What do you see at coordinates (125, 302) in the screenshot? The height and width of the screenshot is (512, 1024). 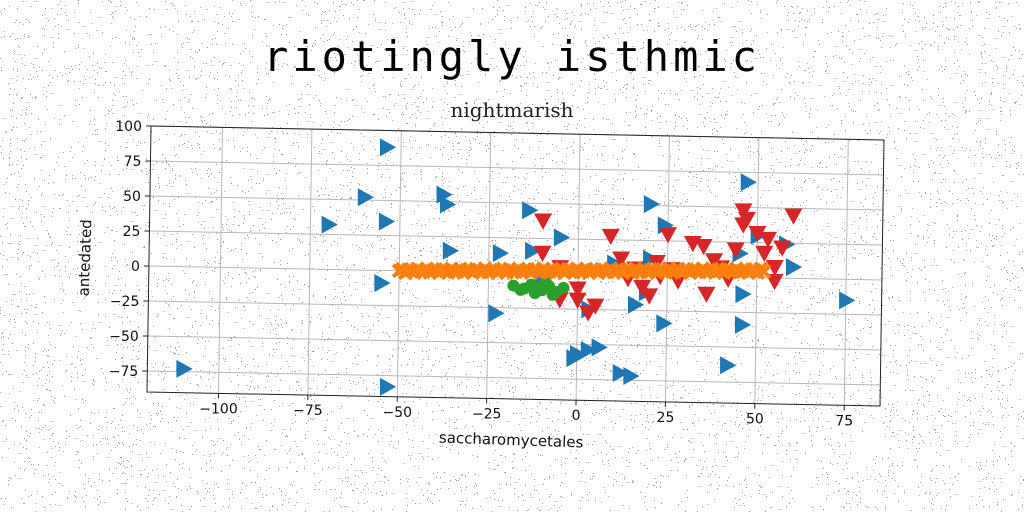 I see `y-tick-label: −25` at bounding box center [125, 302].